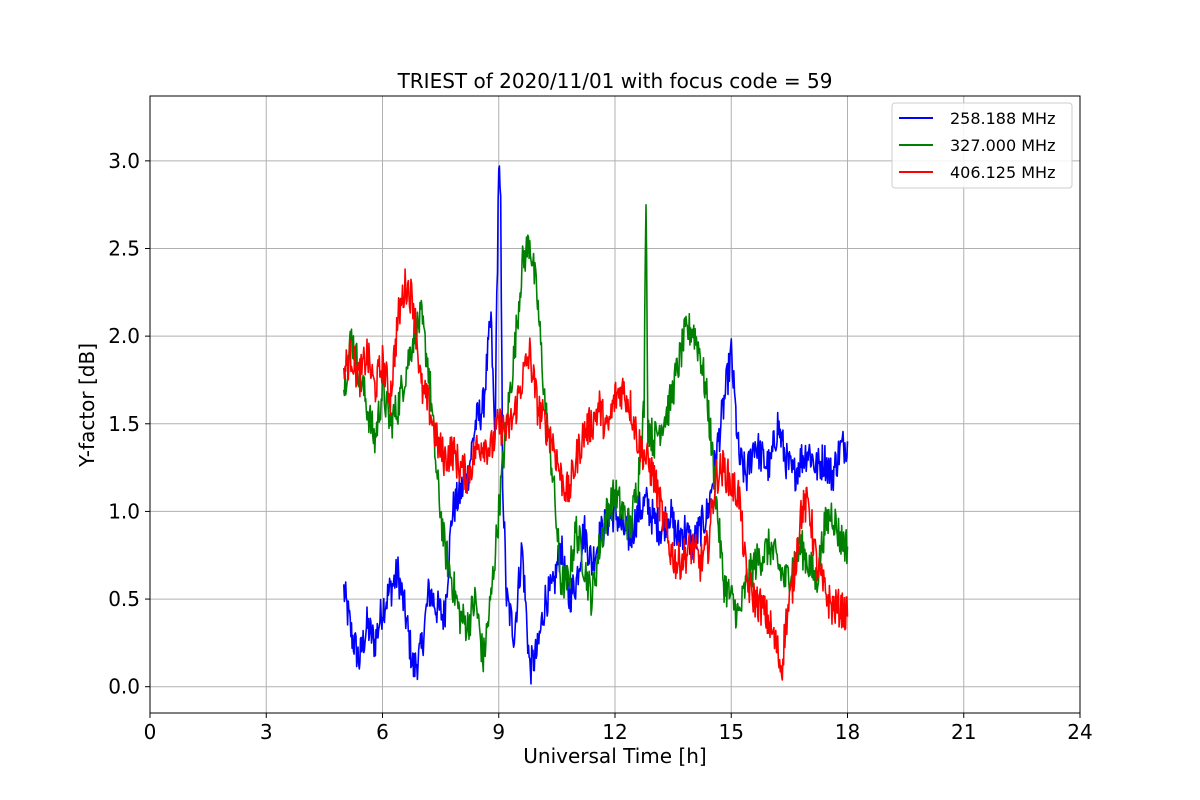  Describe the element at coordinates (124, 161) in the screenshot. I see `y-tick-label: 3.0` at that location.